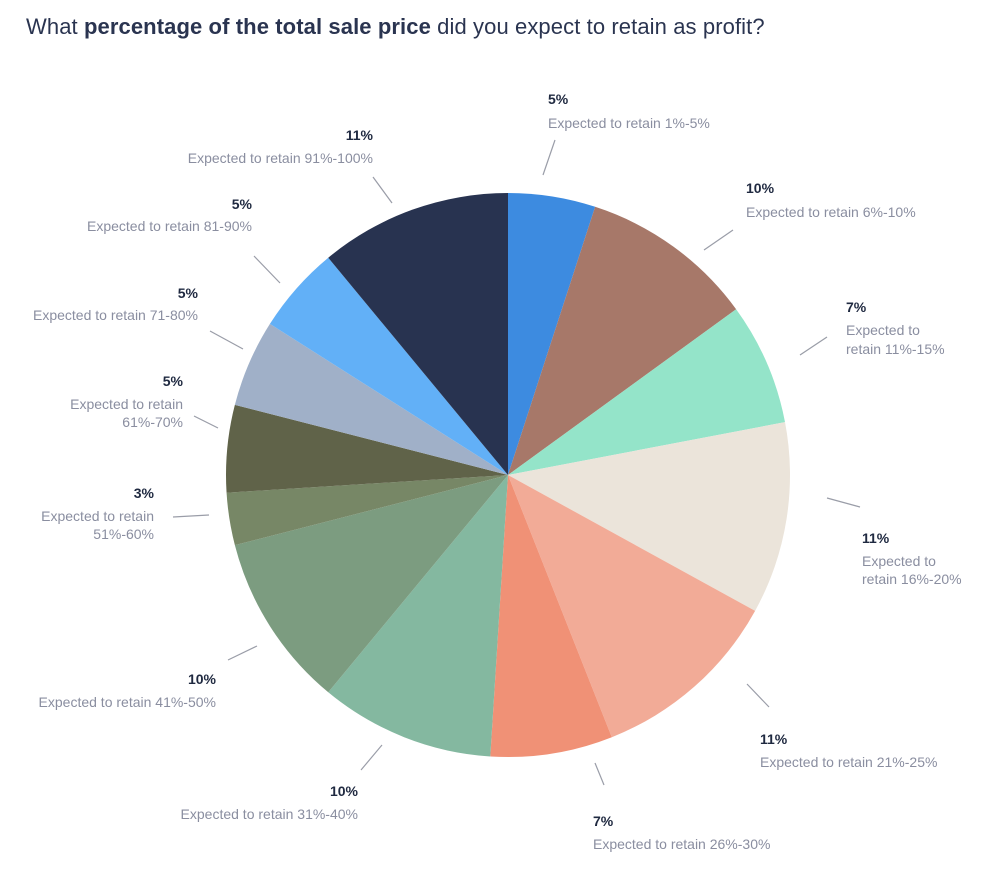 Image resolution: width=1000 pixels, height=883 pixels. What do you see at coordinates (55, 26) in the screenshot?
I see `title-prefix: What` at bounding box center [55, 26].